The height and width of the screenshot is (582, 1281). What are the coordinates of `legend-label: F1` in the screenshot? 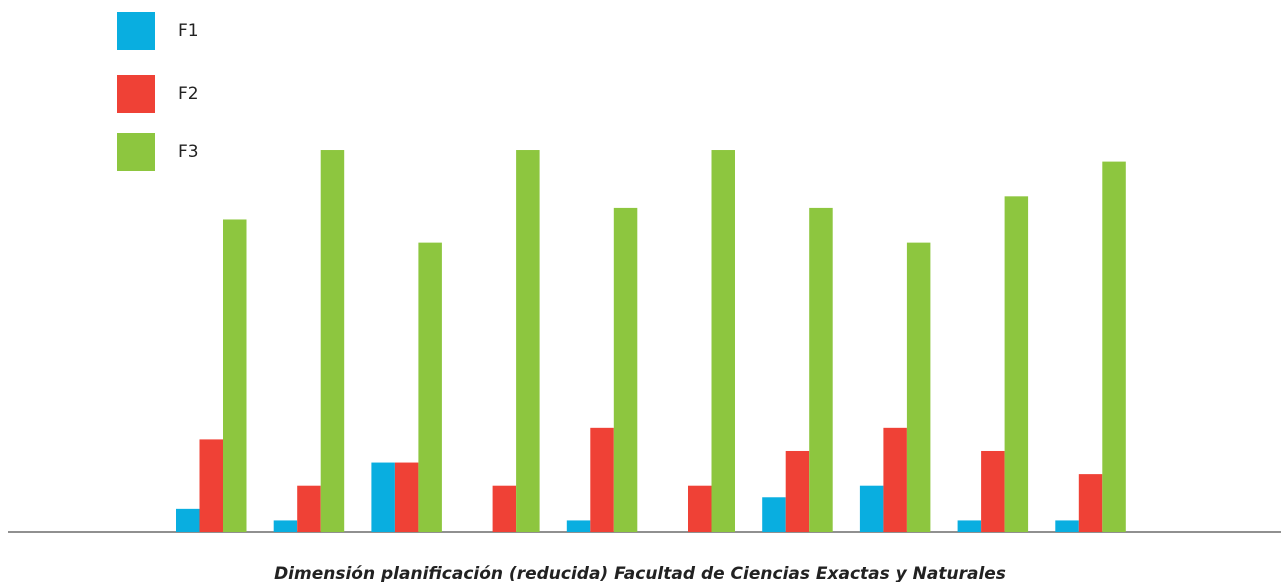 It's located at (188, 31).